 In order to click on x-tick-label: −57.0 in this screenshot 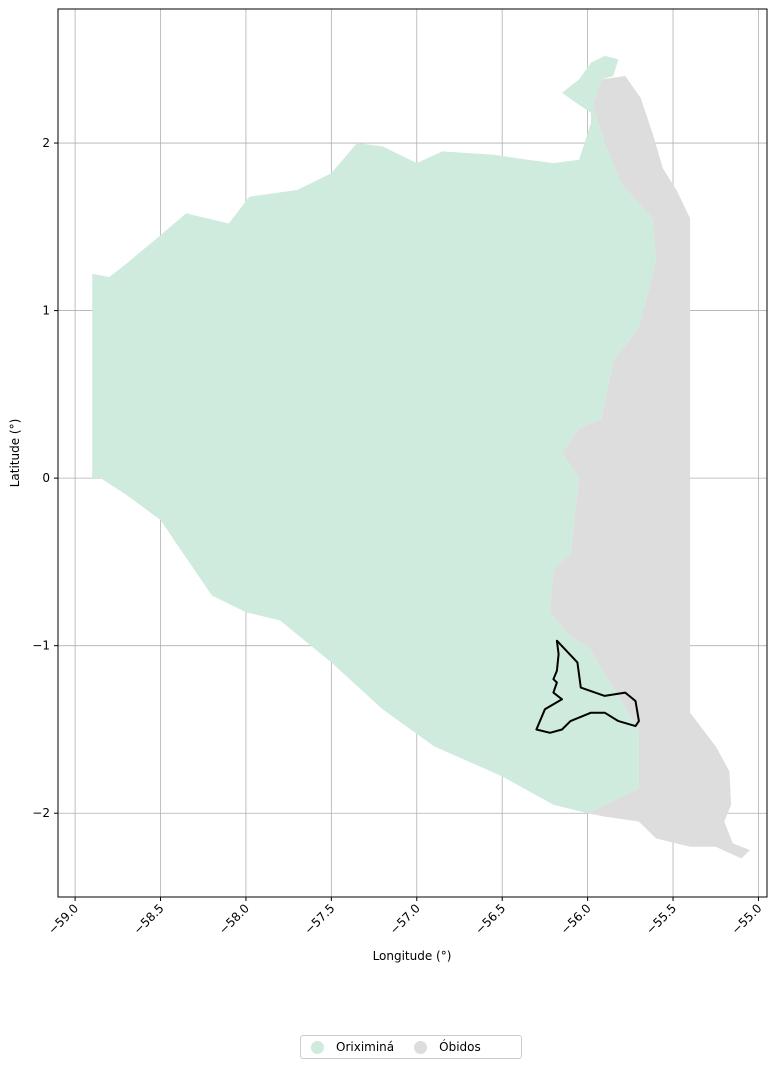, I will do `click(405, 919)`.